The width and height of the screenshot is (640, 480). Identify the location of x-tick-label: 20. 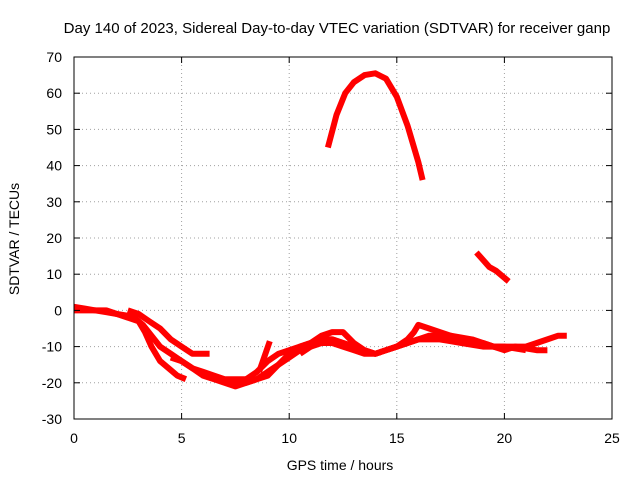
(505, 438).